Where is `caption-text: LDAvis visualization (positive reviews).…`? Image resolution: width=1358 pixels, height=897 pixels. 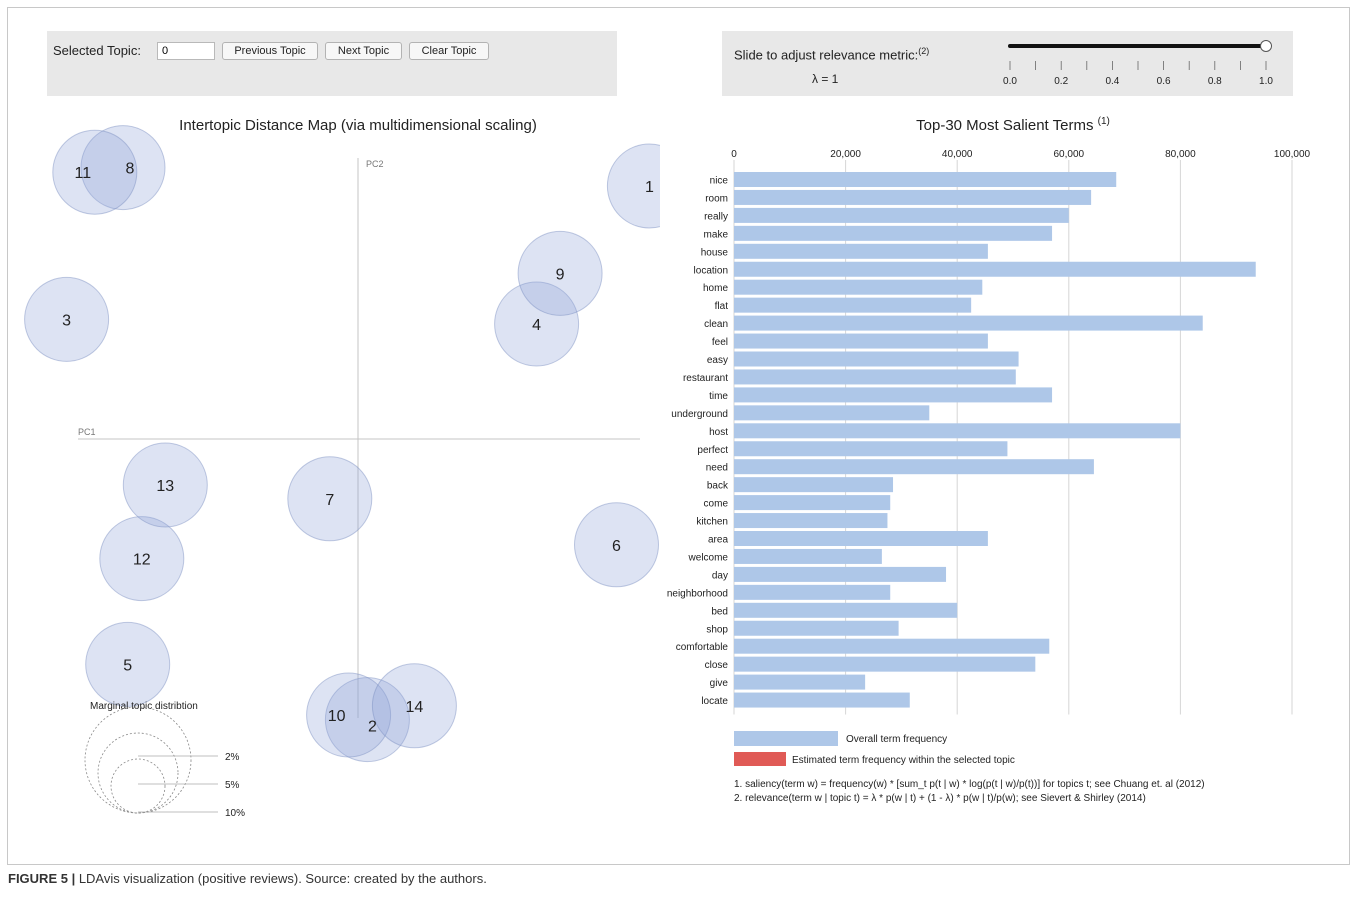
caption-text: LDAvis visualization (positive reviews).… is located at coordinates (281, 878).